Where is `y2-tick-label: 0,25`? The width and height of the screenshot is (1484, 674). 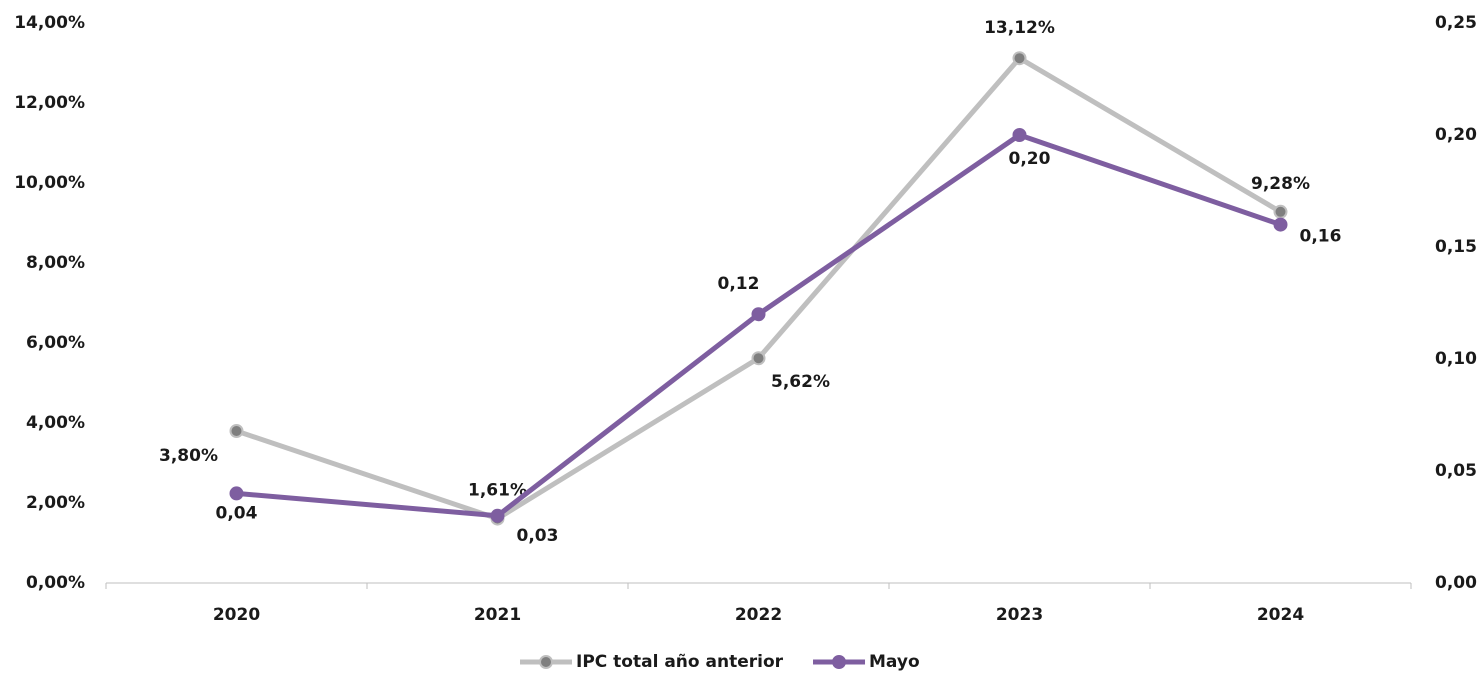 y2-tick-label: 0,25 is located at coordinates (1456, 23).